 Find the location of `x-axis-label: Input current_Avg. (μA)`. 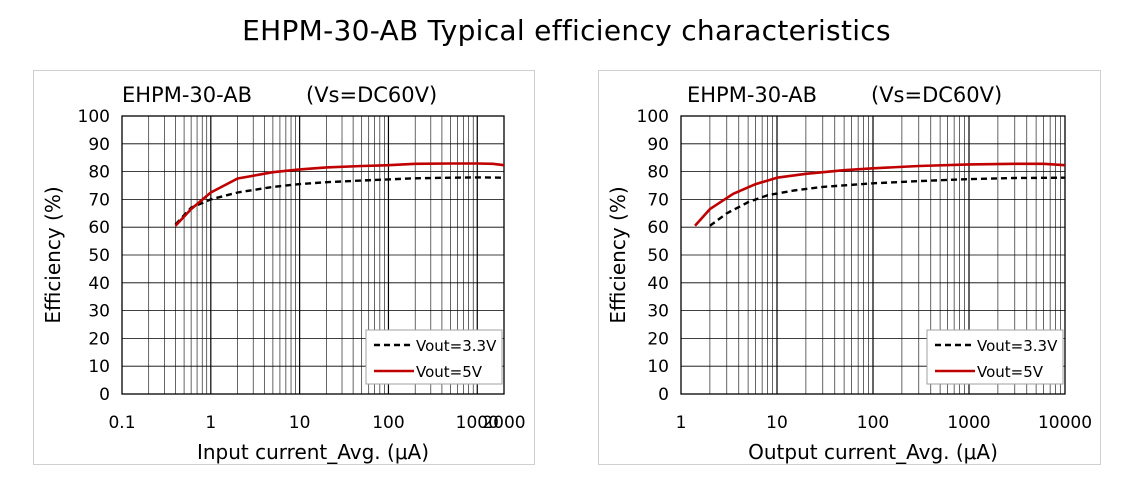

x-axis-label: Input current_Avg. (μA) is located at coordinates (313, 452).